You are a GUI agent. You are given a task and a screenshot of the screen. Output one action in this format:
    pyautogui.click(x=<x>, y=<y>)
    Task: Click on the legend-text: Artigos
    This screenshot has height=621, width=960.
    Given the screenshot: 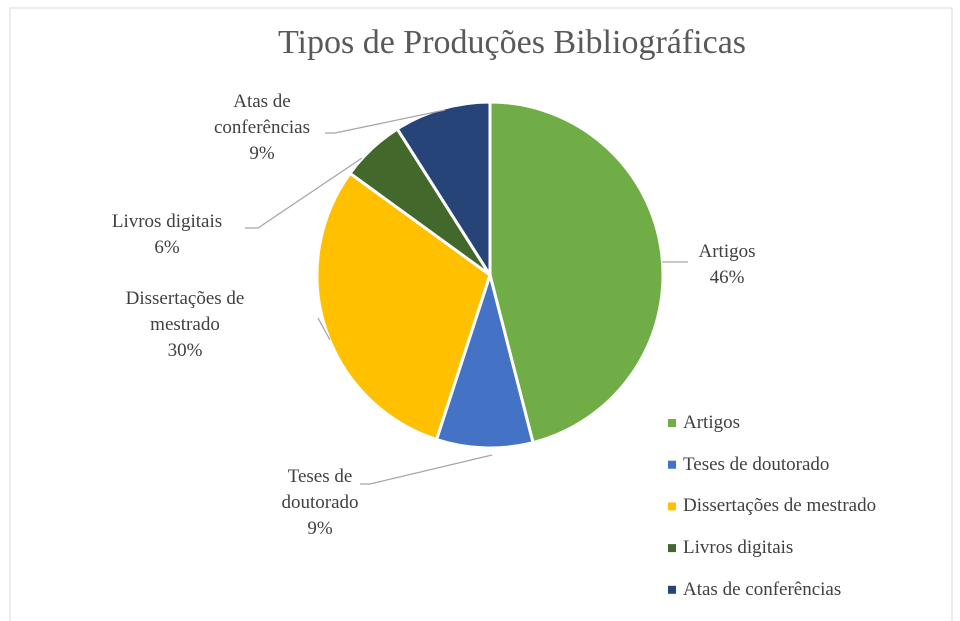 What is the action you would take?
    pyautogui.click(x=711, y=422)
    